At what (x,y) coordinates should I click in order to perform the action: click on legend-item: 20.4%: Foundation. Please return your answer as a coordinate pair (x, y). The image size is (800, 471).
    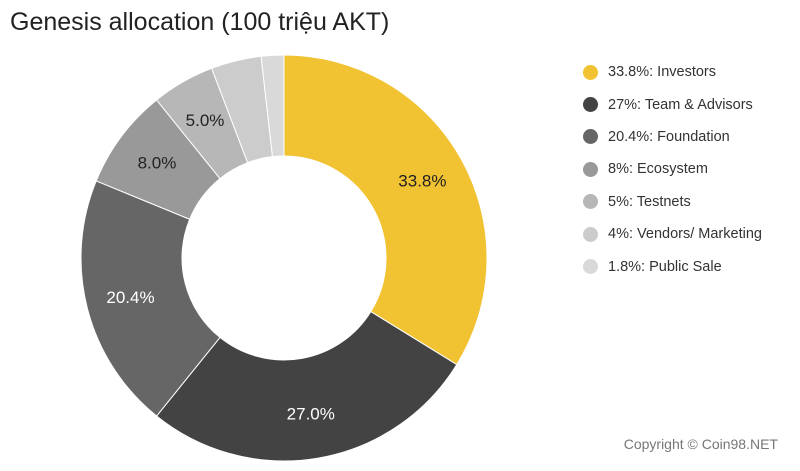
    Looking at the image, I should click on (672, 137).